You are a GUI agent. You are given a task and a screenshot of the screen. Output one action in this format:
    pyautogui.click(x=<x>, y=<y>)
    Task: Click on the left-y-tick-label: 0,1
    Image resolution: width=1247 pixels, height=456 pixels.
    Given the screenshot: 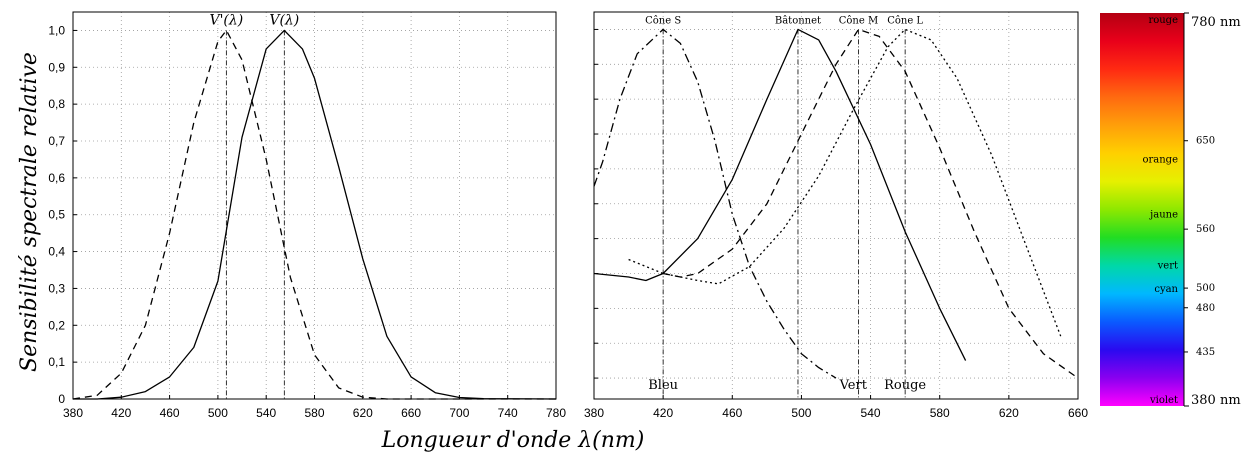 What is the action you would take?
    pyautogui.click(x=56, y=362)
    